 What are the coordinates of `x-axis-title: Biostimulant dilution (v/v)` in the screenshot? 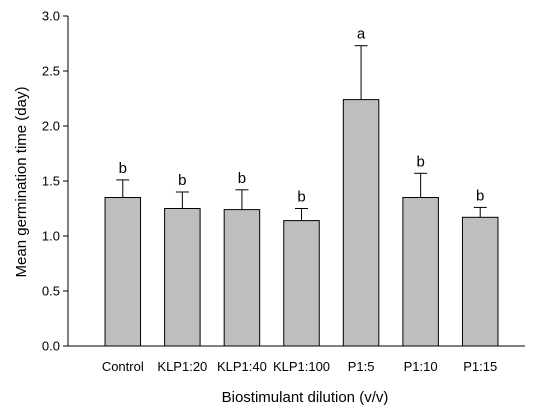 It's located at (305, 397).